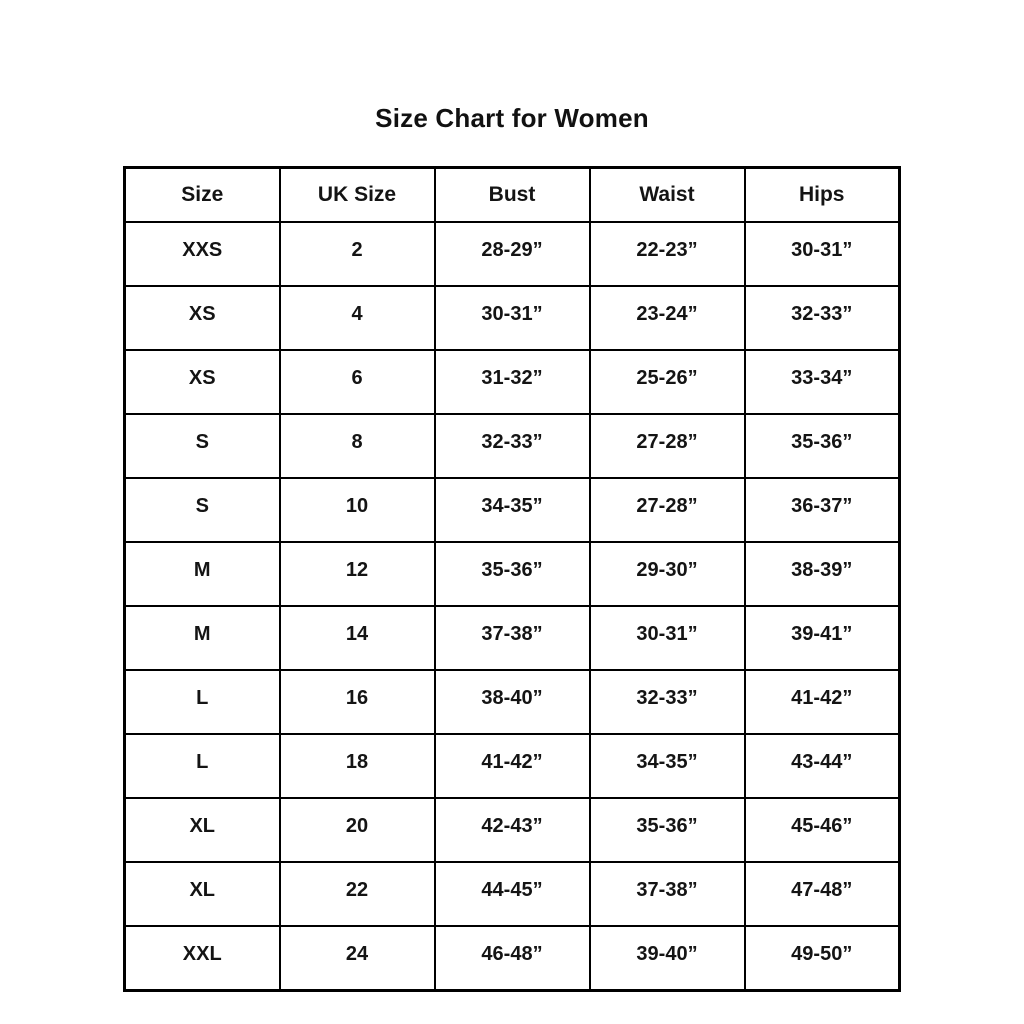  I want to click on table-row: XS 6 31-32” 25-26” 33-34”, so click(512, 382).